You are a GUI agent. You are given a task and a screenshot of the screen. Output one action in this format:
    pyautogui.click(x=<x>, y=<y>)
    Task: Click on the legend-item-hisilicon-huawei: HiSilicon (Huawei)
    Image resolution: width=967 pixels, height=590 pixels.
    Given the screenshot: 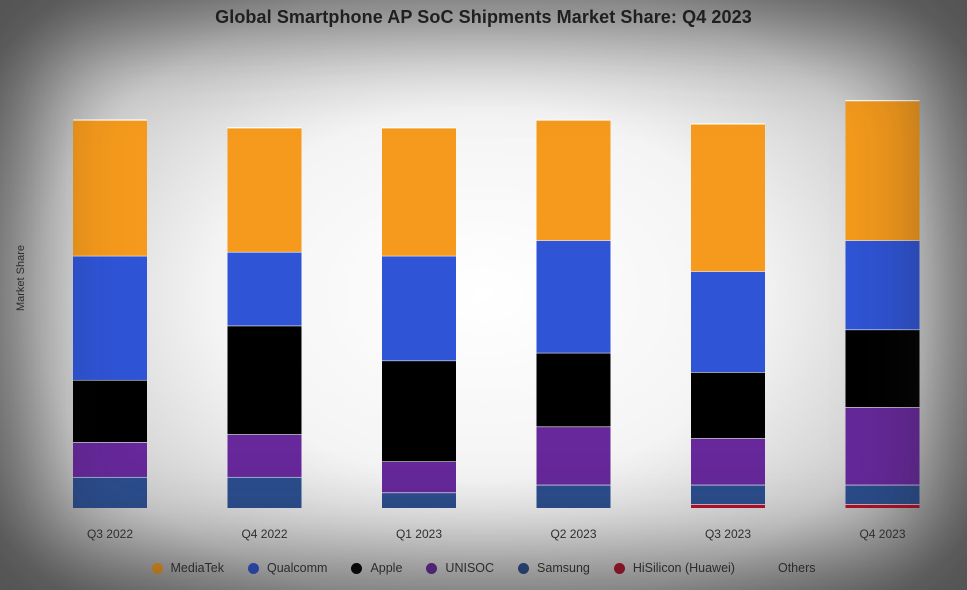 What is the action you would take?
    pyautogui.click(x=674, y=568)
    